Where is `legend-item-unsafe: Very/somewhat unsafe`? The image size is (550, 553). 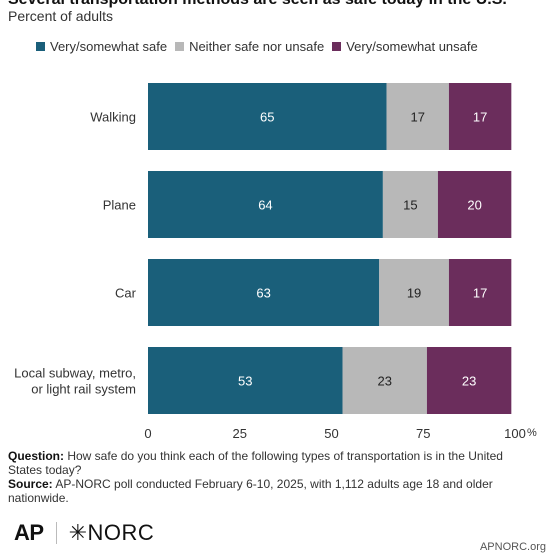 legend-item-unsafe: Very/somewhat unsafe is located at coordinates (405, 46).